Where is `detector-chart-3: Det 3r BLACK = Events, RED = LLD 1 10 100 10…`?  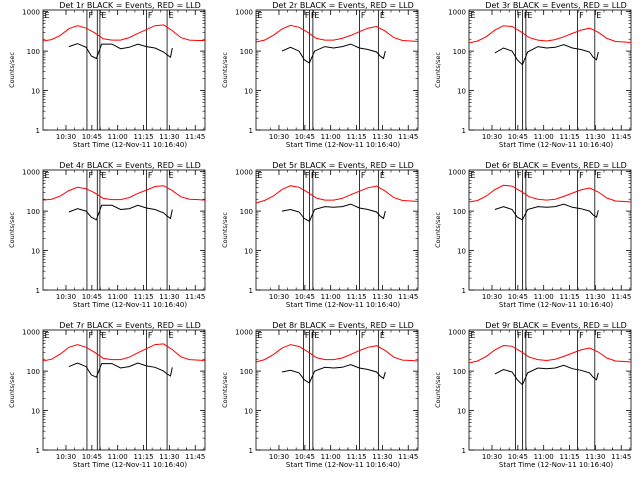 detector-chart-3: Det 3r BLACK = Events, RED = LLD 1 10 100 10… is located at coordinates (533, 75).